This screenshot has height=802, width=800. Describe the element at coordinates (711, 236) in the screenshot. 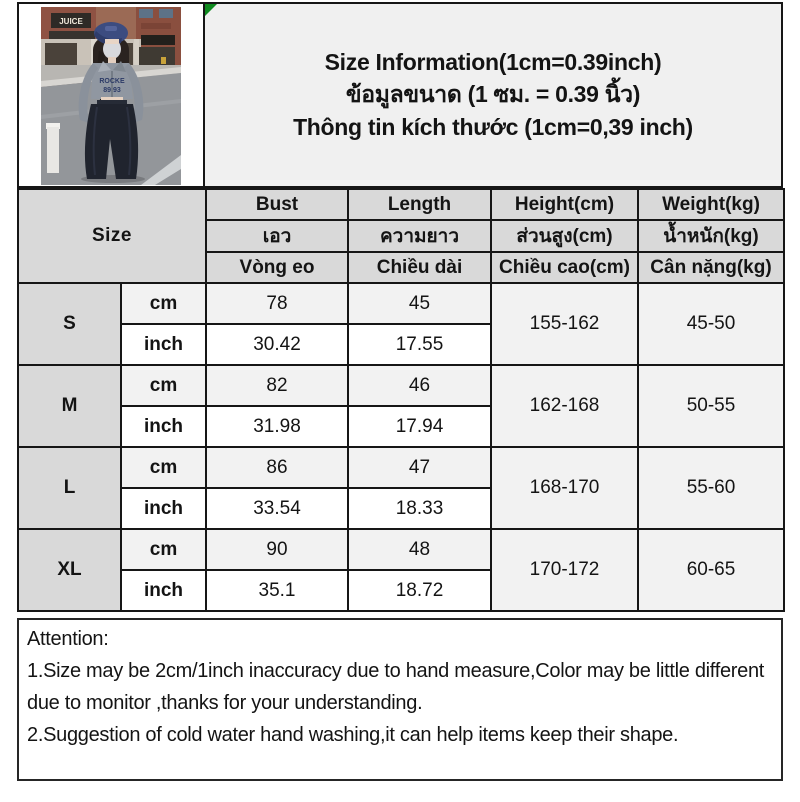

I see `col-header-weight-th: น้ำหนัก(kg)` at that location.